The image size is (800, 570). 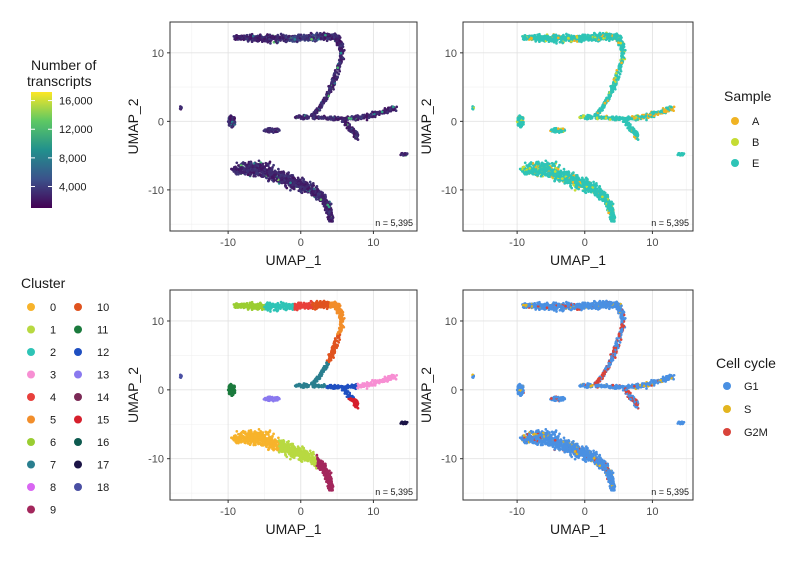 I want to click on x-tick-label: 0, so click(x=301, y=243).